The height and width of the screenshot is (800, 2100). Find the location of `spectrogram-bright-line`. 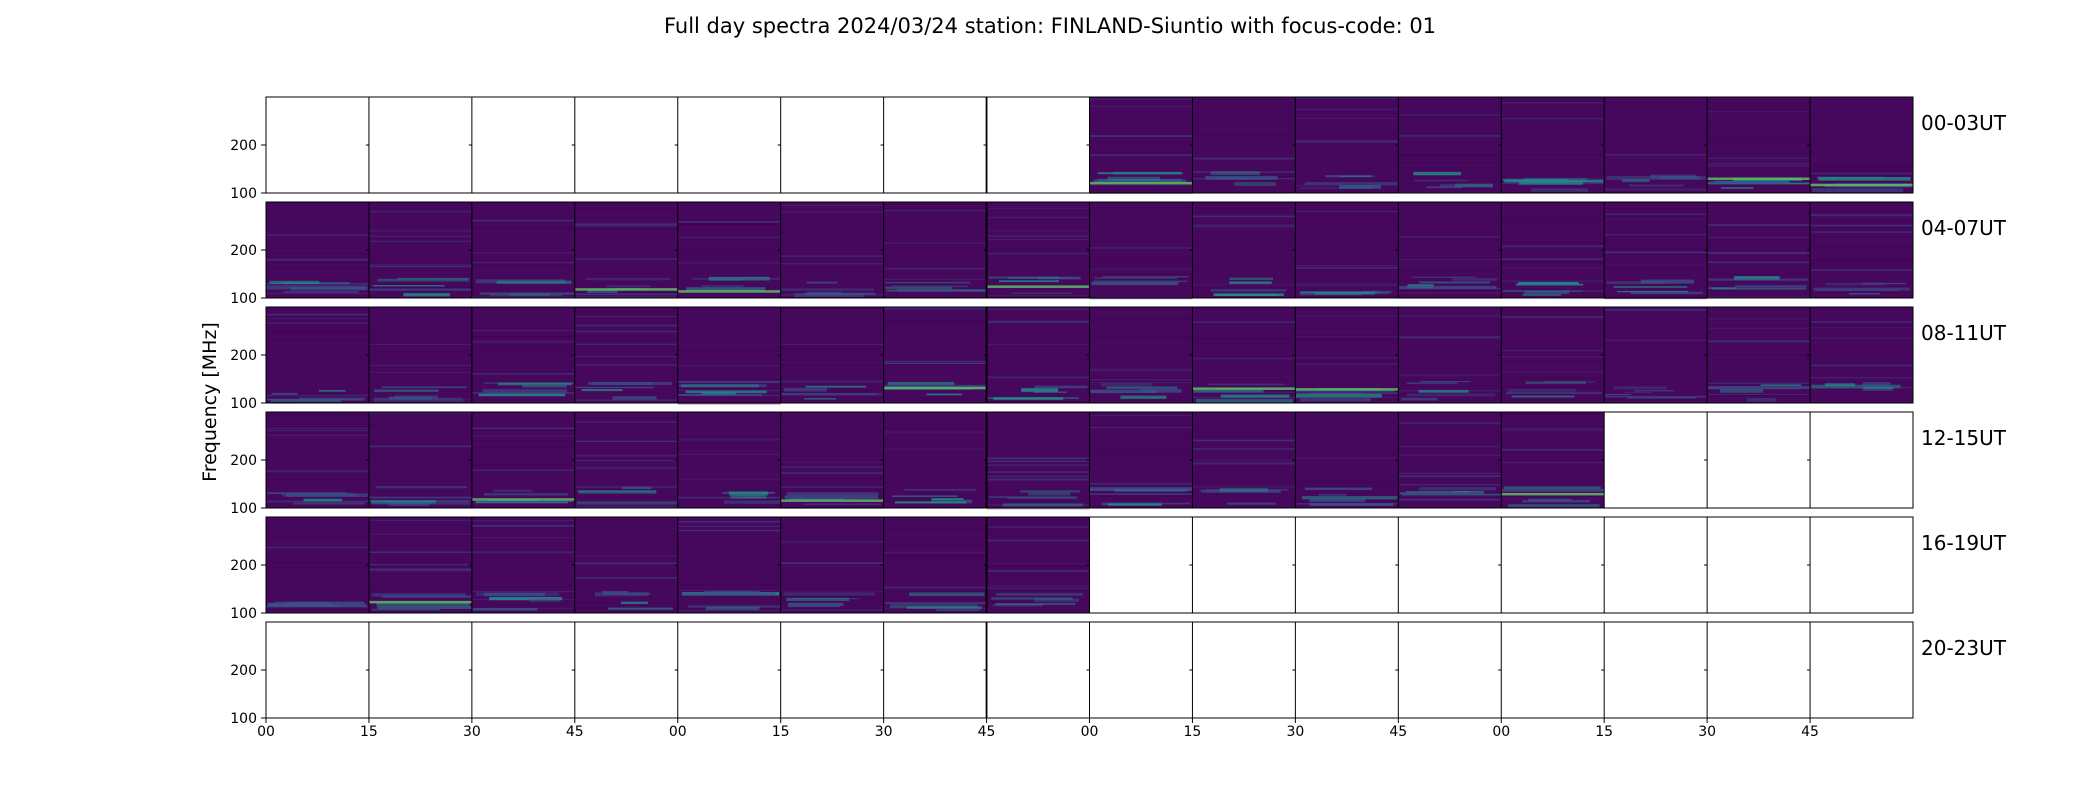

spectrogram-bright-line is located at coordinates (523, 499).